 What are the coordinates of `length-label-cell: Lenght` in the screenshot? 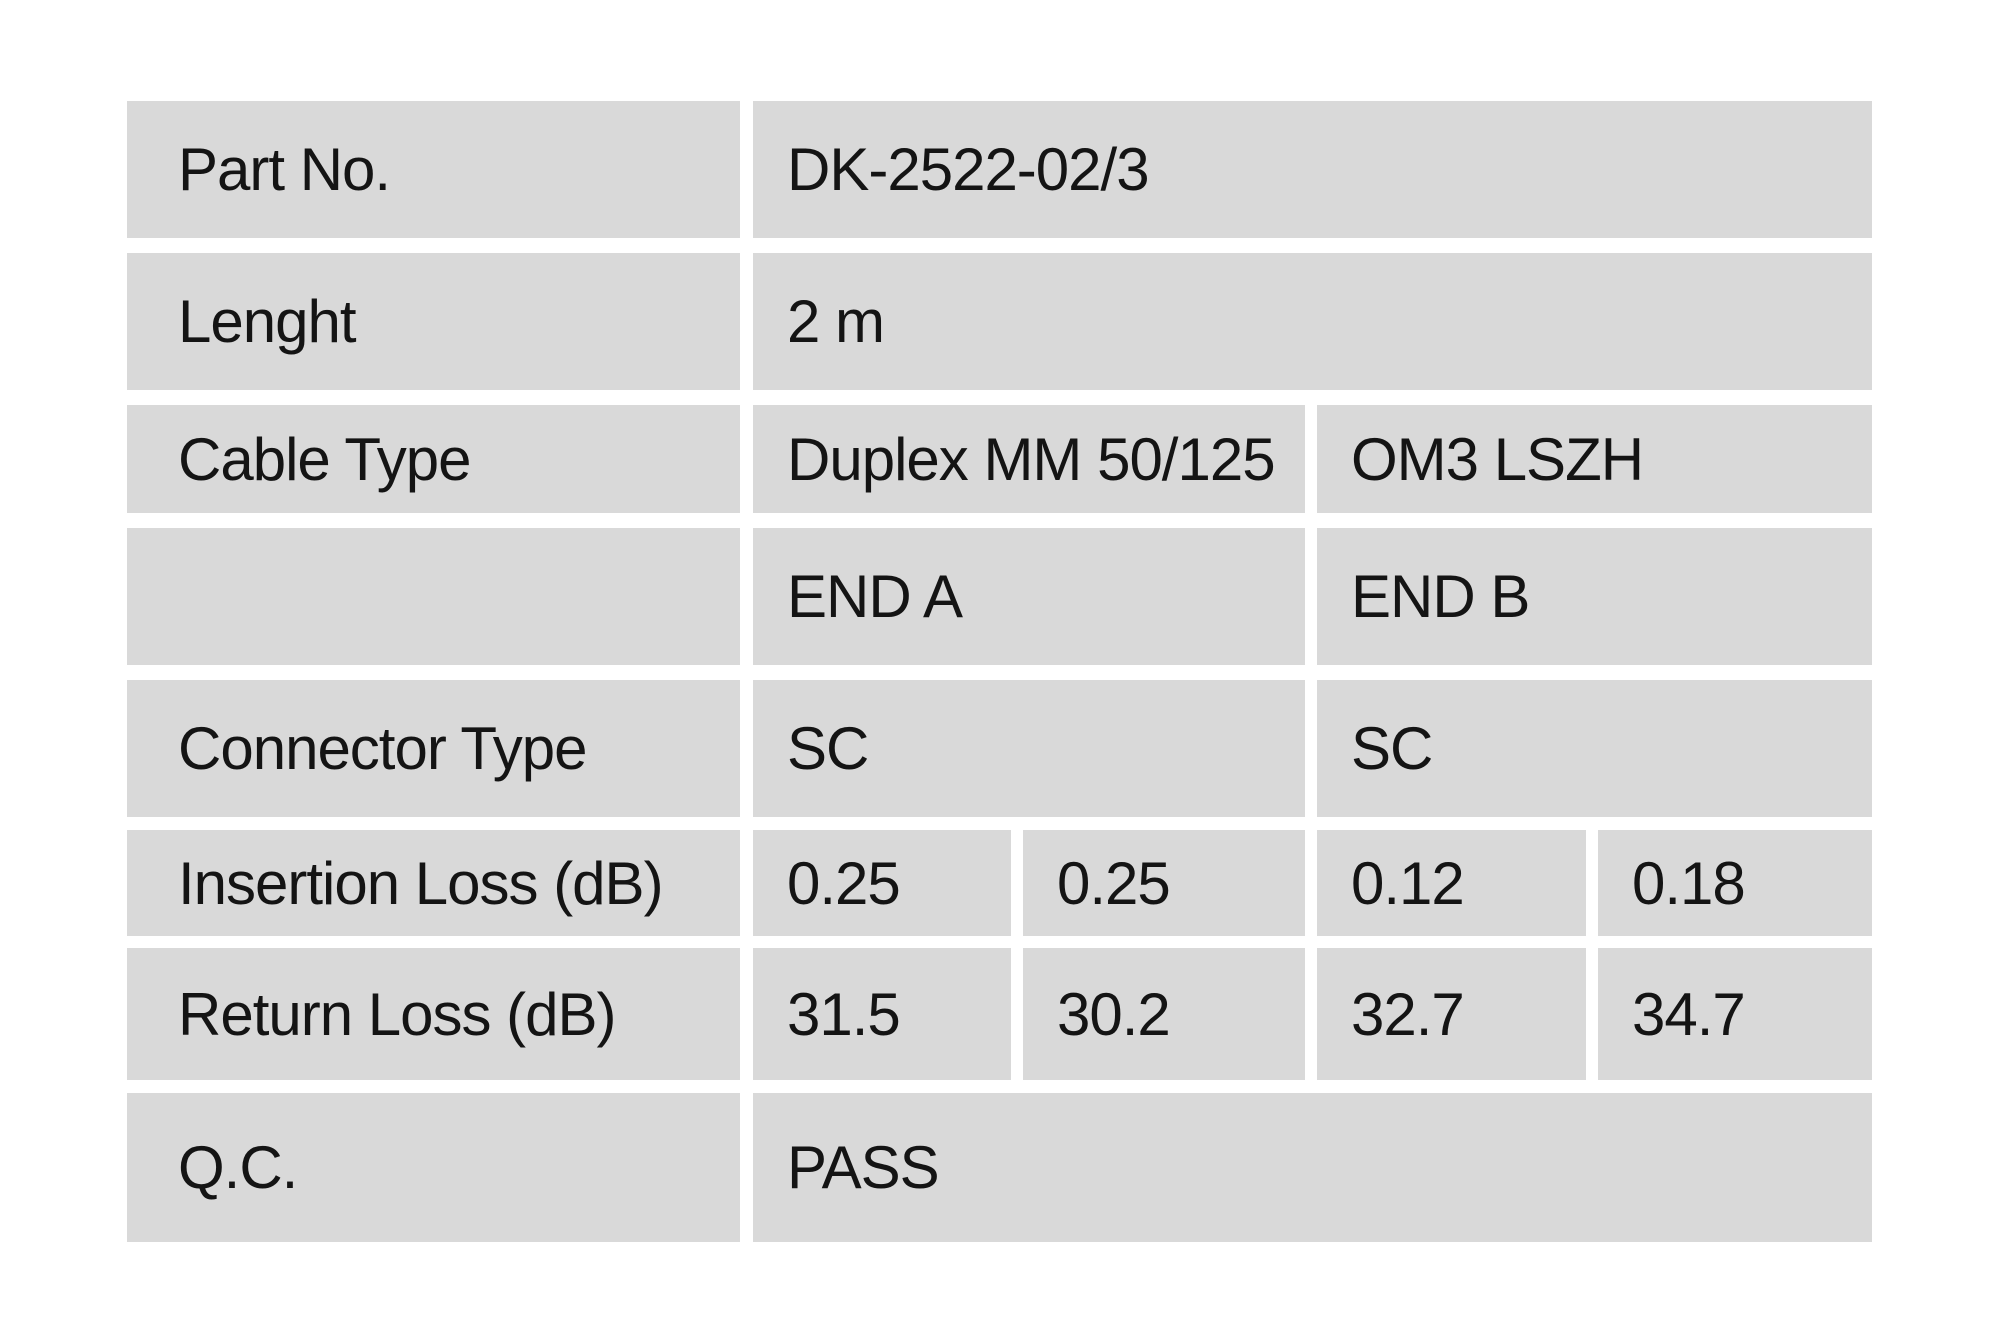 It's located at (433, 321).